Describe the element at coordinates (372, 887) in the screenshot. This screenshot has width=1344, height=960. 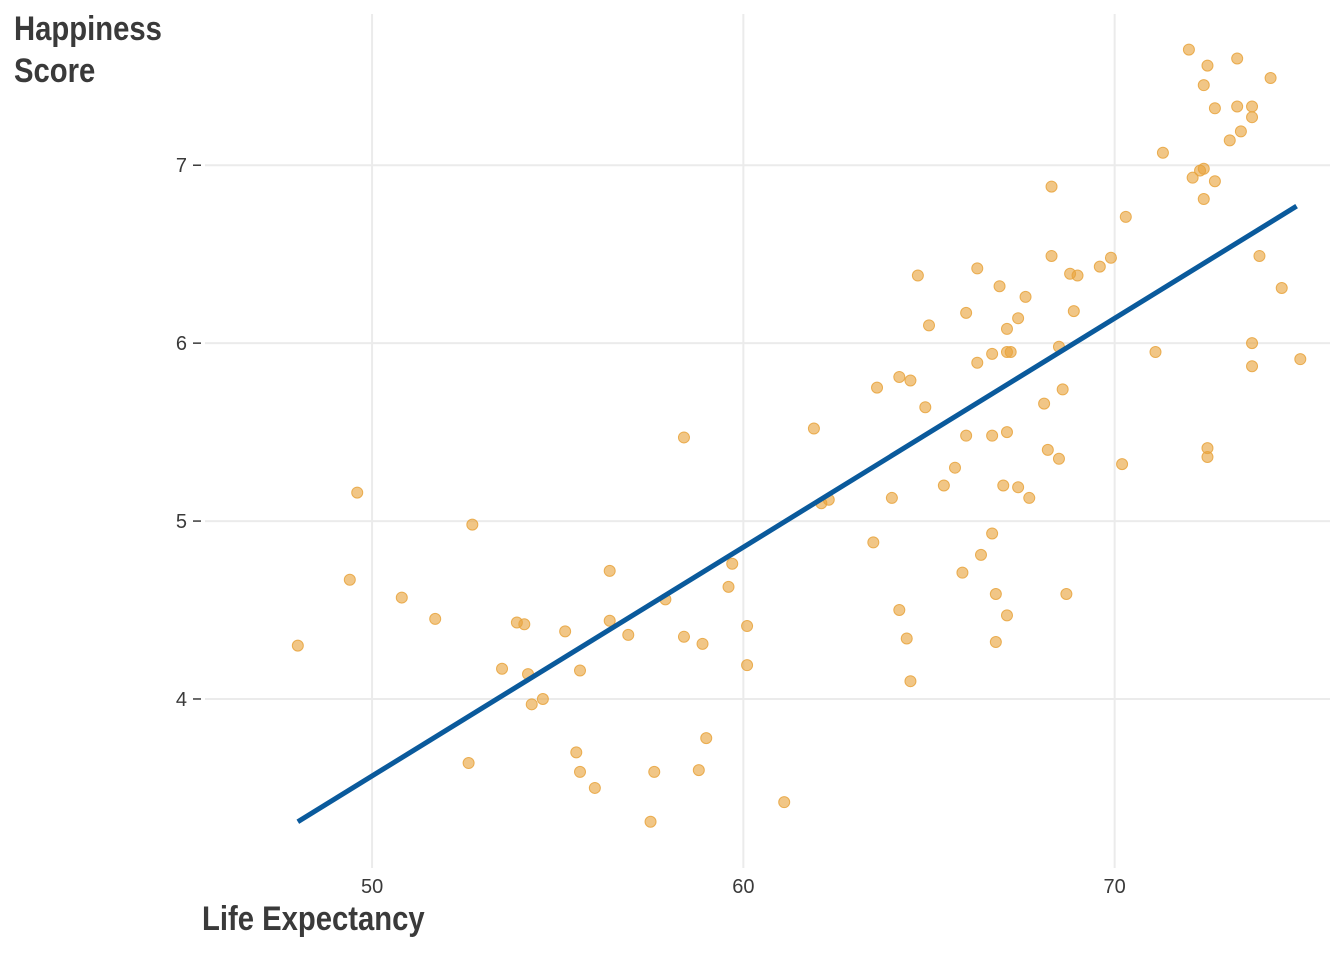
I see `x-tick-label: 50` at that location.